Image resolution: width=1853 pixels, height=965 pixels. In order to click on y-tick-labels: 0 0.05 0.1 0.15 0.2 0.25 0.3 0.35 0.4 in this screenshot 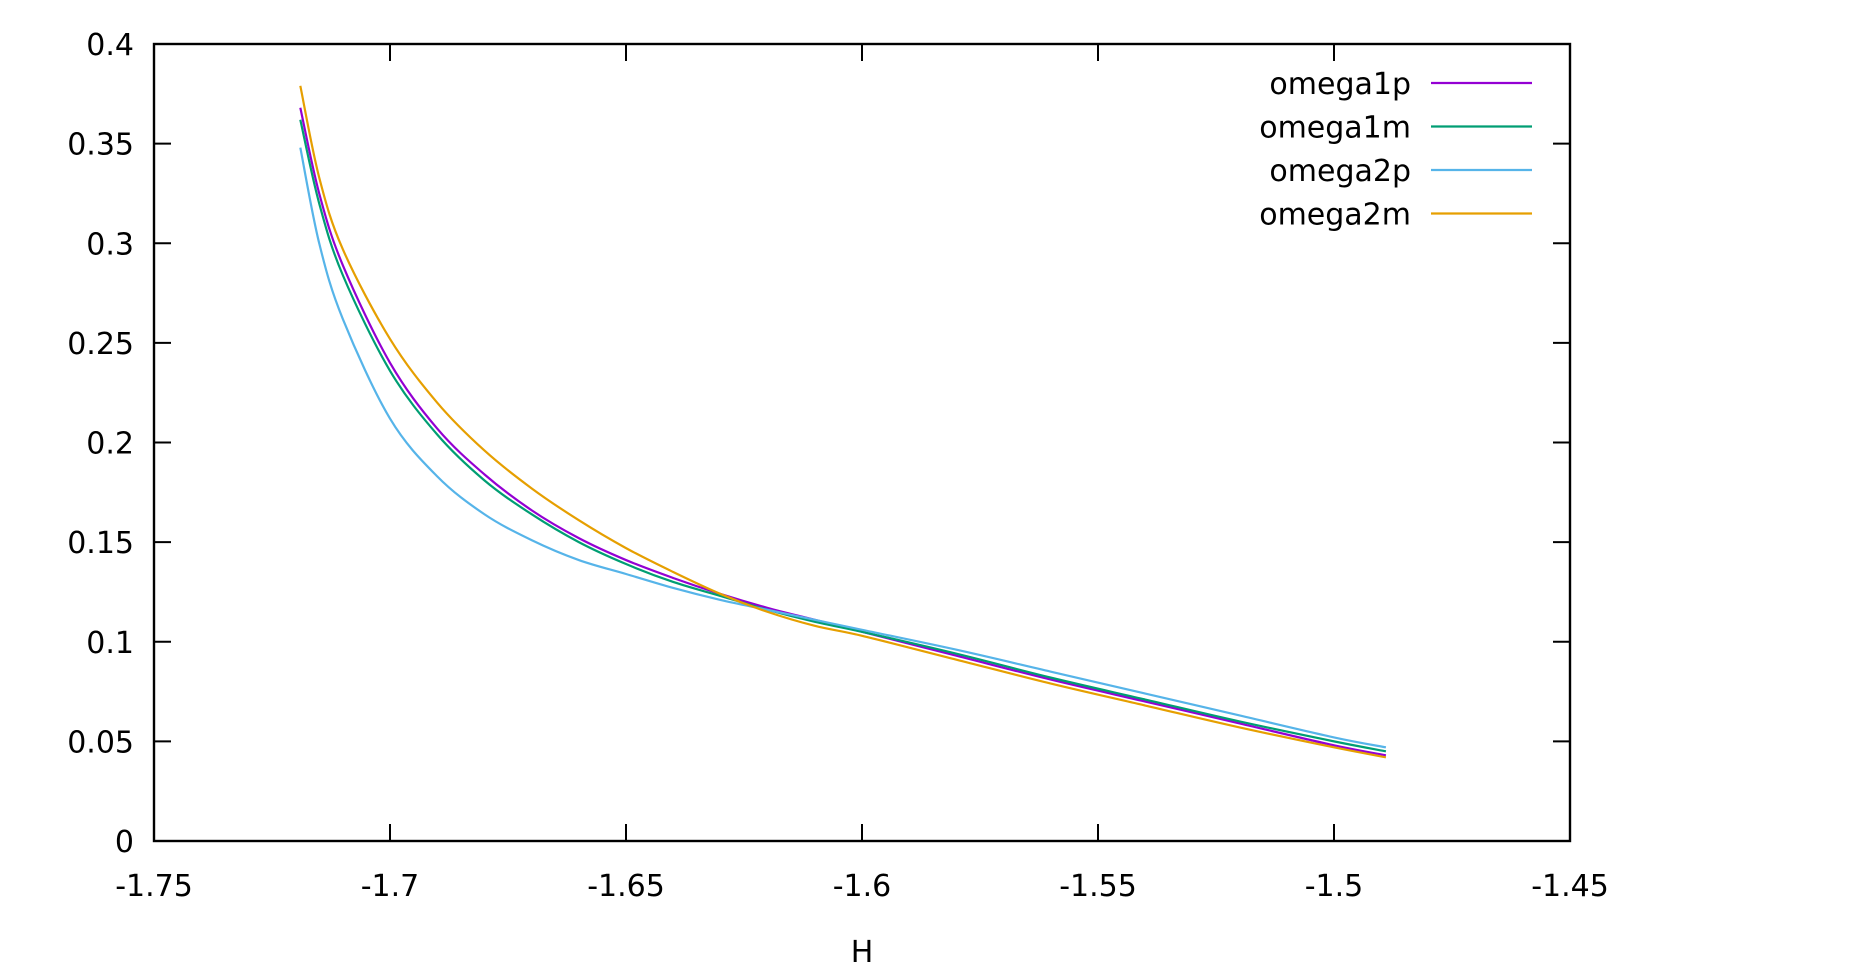, I will do `click(100, 444)`.